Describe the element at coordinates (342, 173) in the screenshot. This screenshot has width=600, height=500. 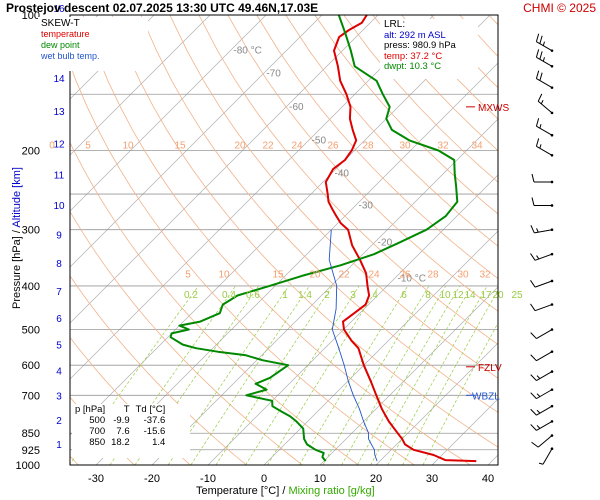
I see `isotherm-label: -40` at that location.